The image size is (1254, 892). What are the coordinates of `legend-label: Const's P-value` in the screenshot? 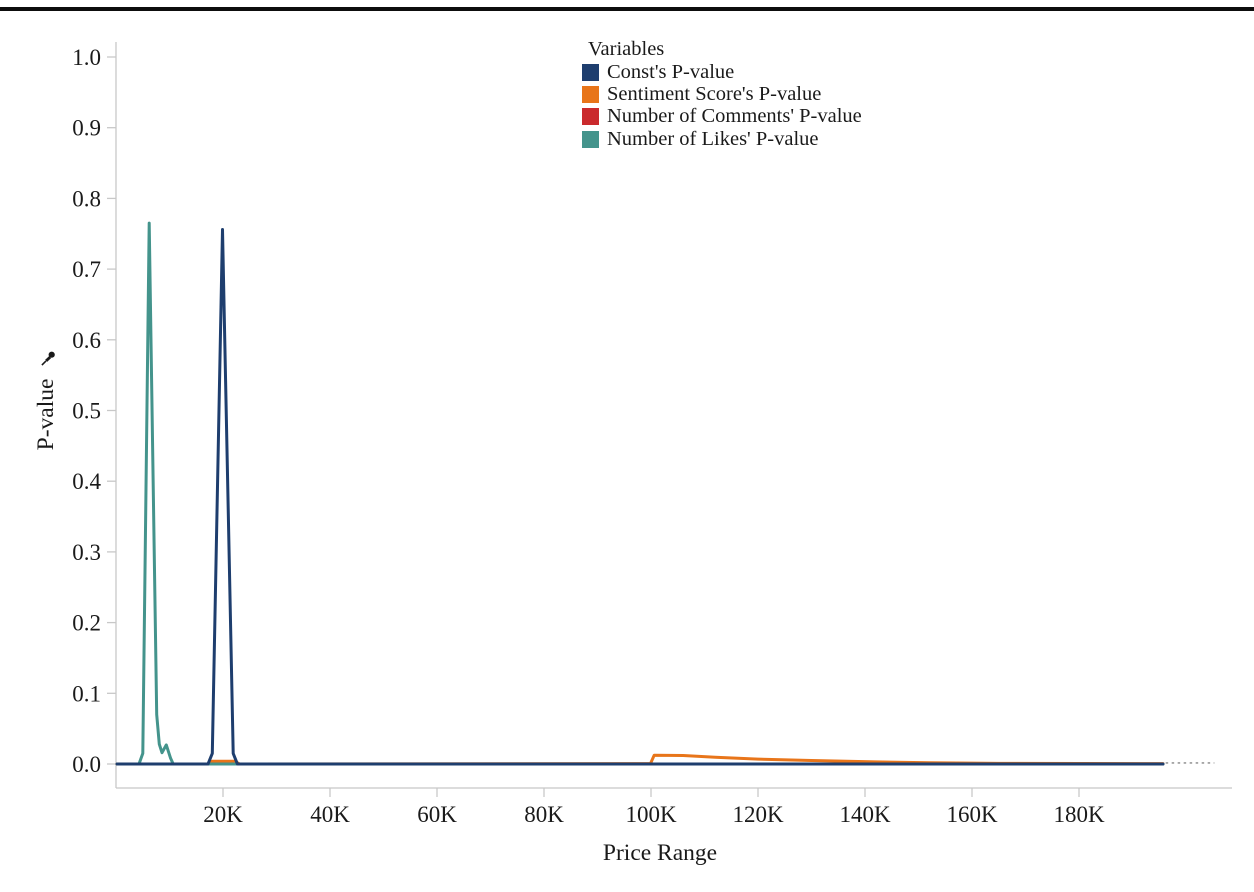 It's located at (671, 71).